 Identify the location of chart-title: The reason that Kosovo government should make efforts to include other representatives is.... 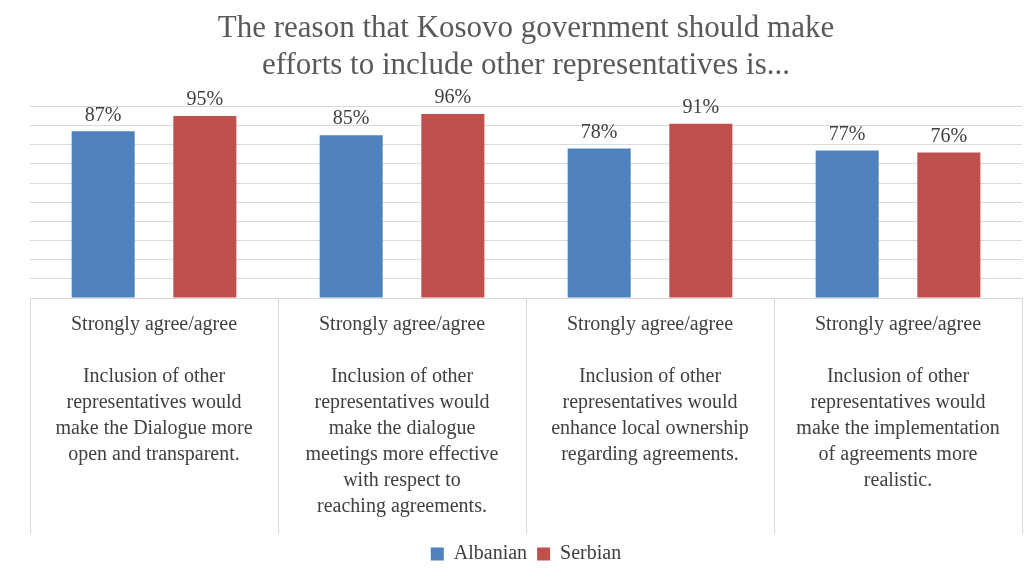
(526, 44).